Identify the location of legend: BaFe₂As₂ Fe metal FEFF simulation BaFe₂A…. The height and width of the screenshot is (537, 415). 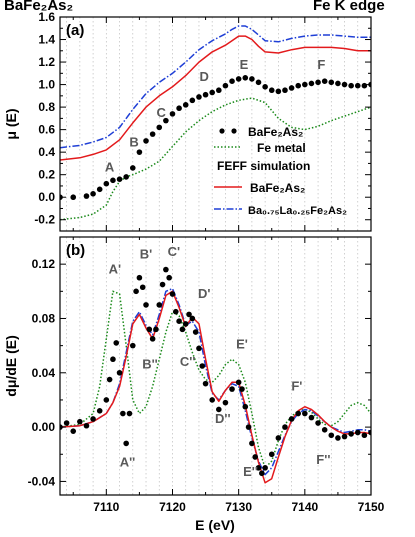
(280, 171).